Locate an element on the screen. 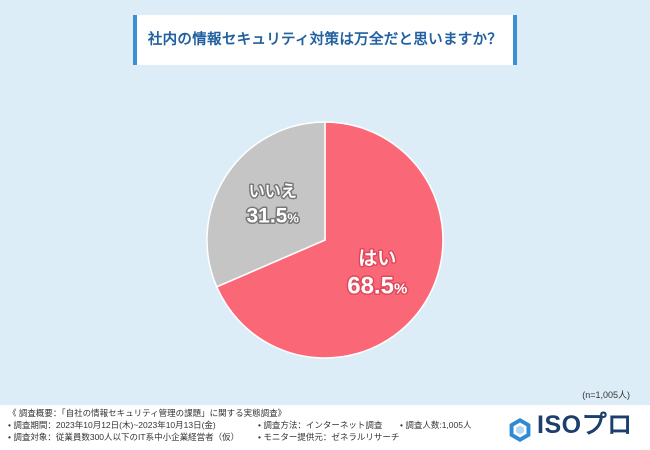 This screenshot has width=650, height=450. chart-title: 社内の情報セキュリティ対策は万全だと思いますか？ is located at coordinates (325, 40).